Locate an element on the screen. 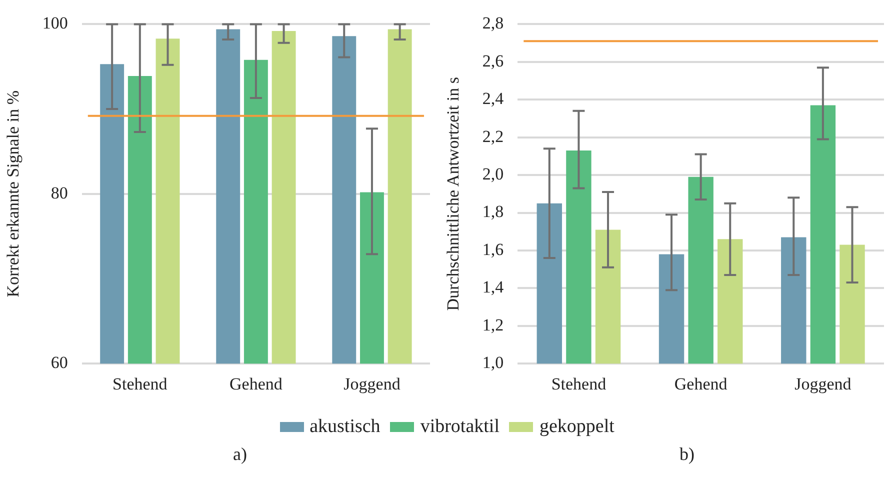 Image resolution: width=894 pixels, height=479 pixels. y-axis-title: Korrekt erkannte Signale in % is located at coordinates (13, 194).